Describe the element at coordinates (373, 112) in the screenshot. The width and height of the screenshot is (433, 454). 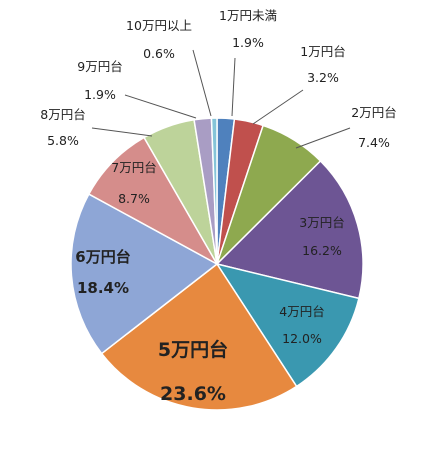
I see `slice-category-label: 2万円台` at that location.